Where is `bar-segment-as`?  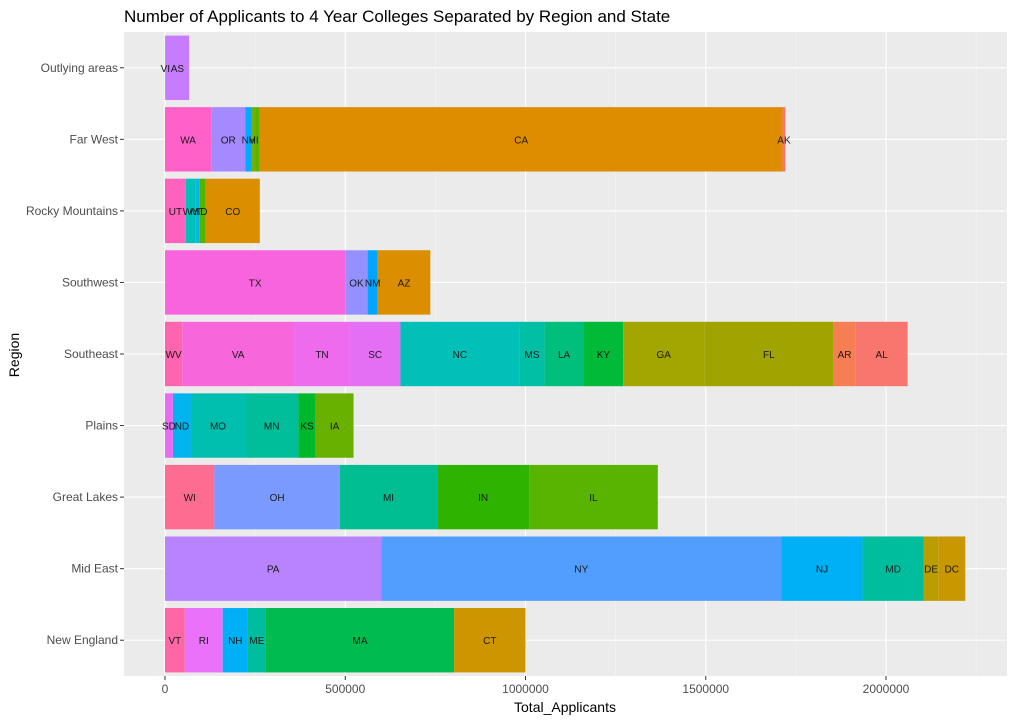 bar-segment-as is located at coordinates (177, 67).